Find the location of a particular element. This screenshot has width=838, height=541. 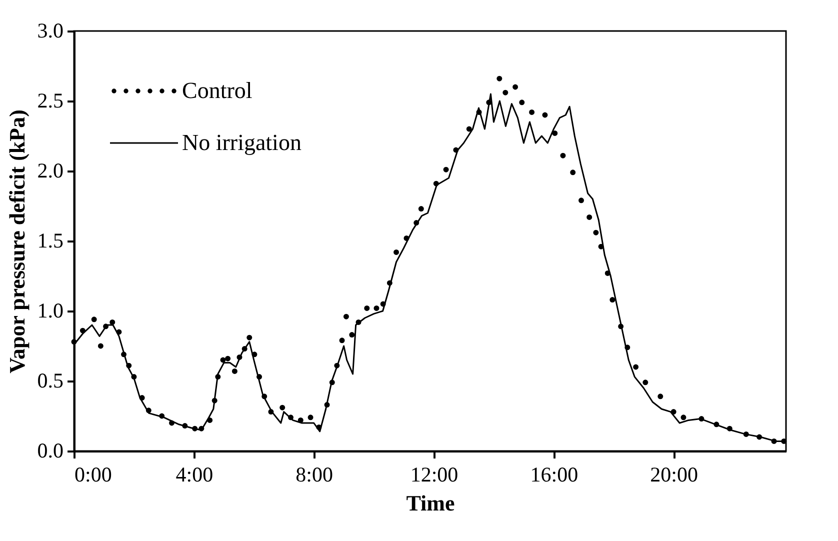

y-tick-label: 0.5 is located at coordinates (50, 380).